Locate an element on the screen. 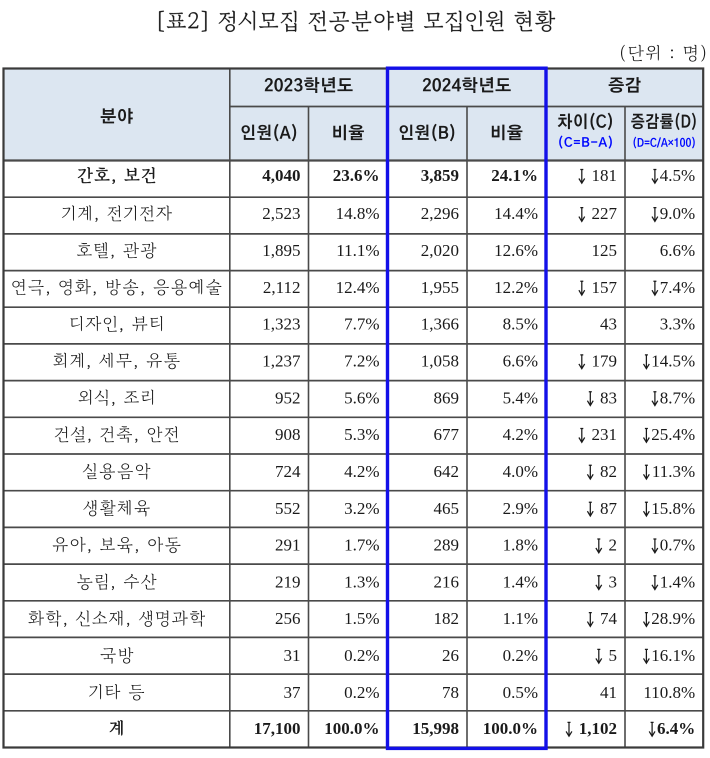  svg-text: 2,296 is located at coordinates (440, 213).